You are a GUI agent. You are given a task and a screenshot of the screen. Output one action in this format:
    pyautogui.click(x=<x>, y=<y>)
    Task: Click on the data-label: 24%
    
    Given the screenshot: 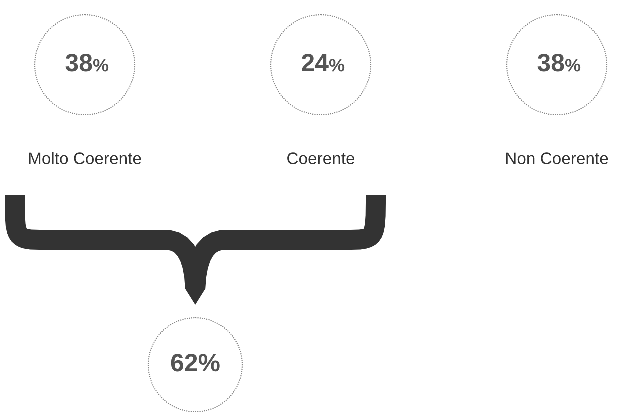 What is the action you would take?
    pyautogui.click(x=323, y=63)
    